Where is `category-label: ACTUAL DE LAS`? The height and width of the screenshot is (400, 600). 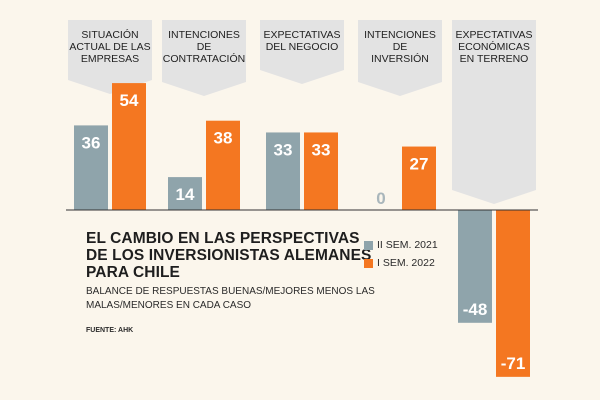
category-label: ACTUAL DE LAS is located at coordinates (109, 47).